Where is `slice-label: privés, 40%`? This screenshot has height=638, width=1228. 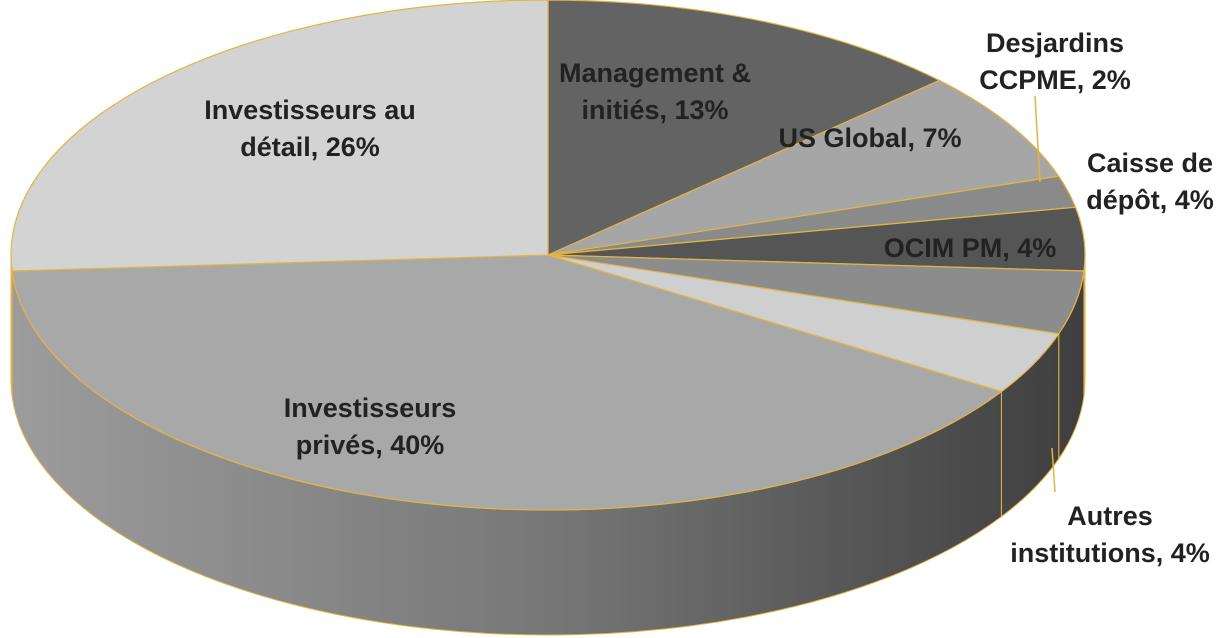 slice-label: privés, 40% is located at coordinates (370, 445).